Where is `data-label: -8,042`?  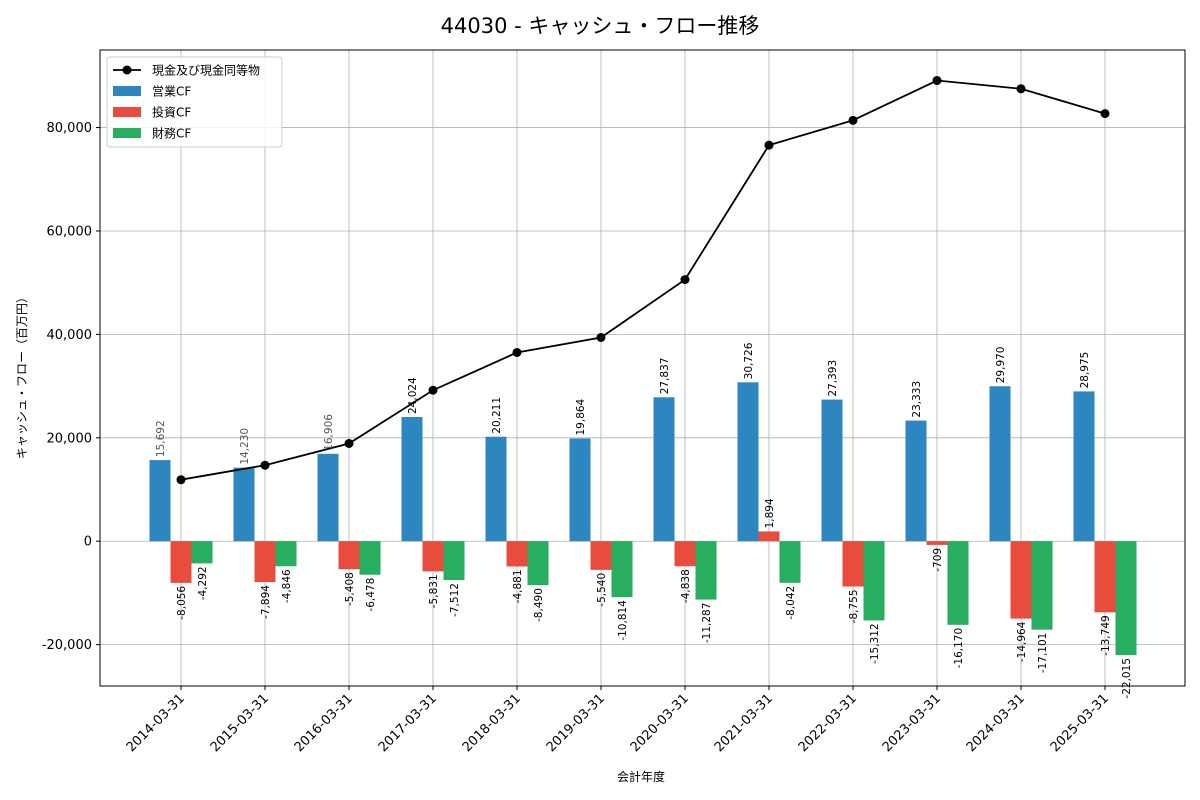
data-label: -8,042 is located at coordinates (791, 603).